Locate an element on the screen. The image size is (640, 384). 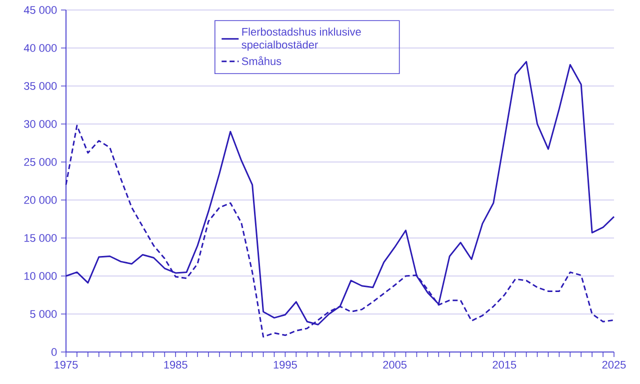
y-tick-label: 35 000 is located at coordinates (40, 86).